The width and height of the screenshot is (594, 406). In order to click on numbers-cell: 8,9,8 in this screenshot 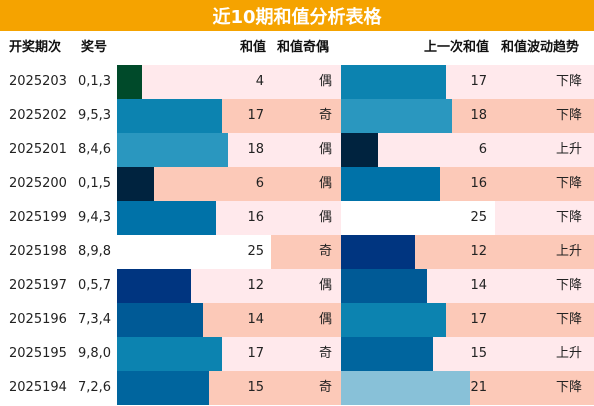, I will do `click(95, 251)`.